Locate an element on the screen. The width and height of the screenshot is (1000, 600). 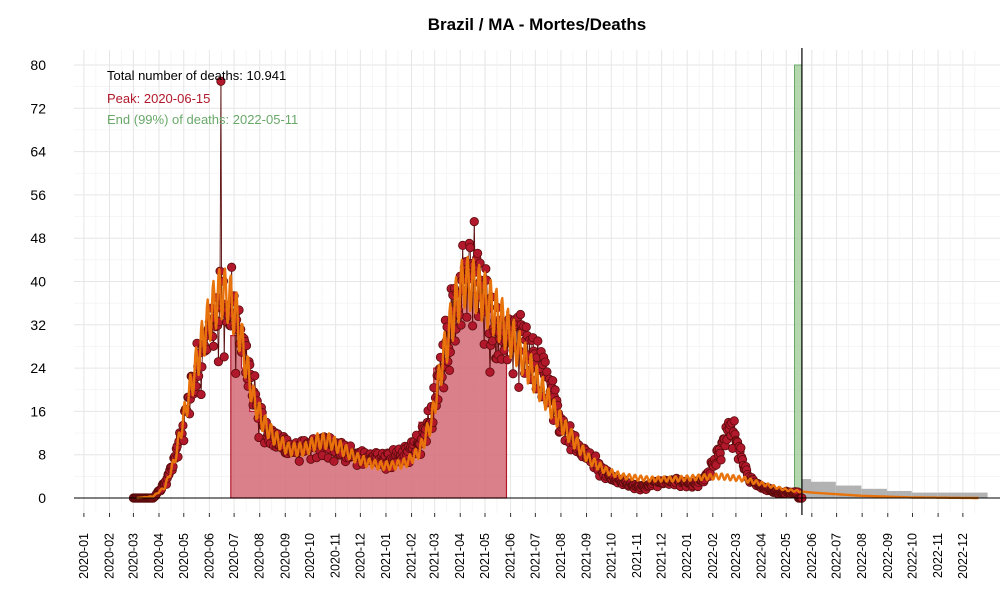
y-tick-label: 72 is located at coordinates (38, 108).